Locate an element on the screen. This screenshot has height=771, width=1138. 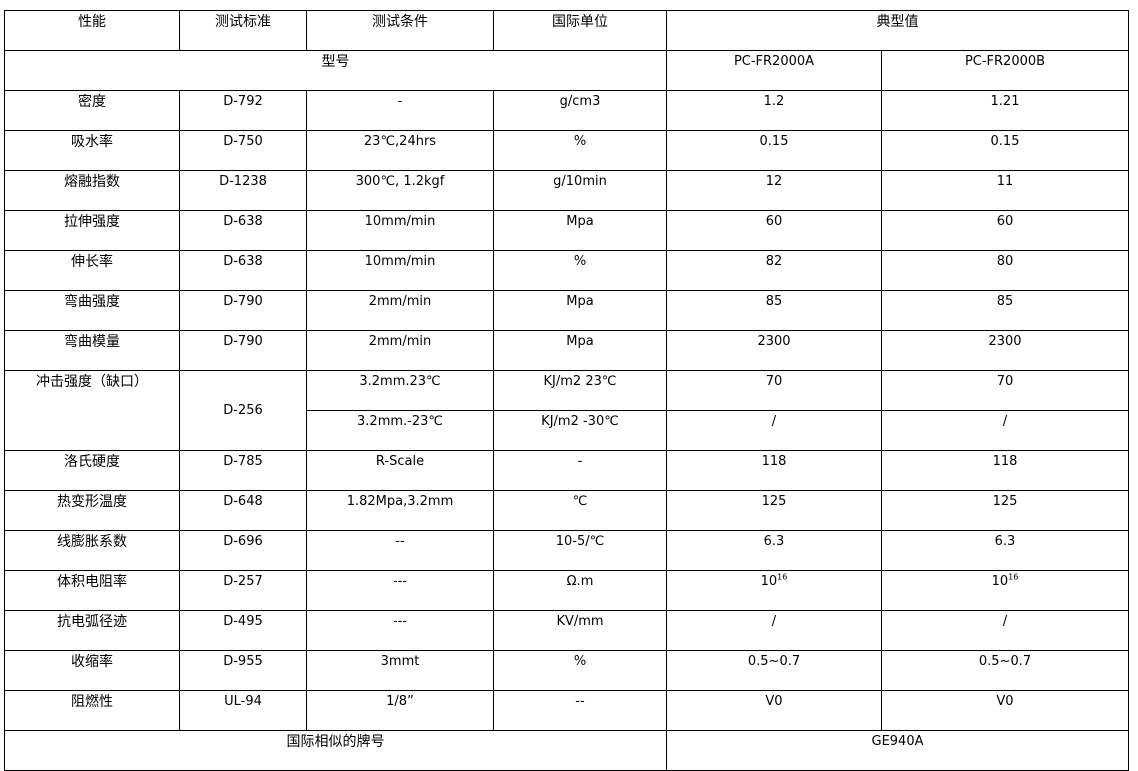
property-cell-text: 冲击强度（缺口） is located at coordinates (92, 382).